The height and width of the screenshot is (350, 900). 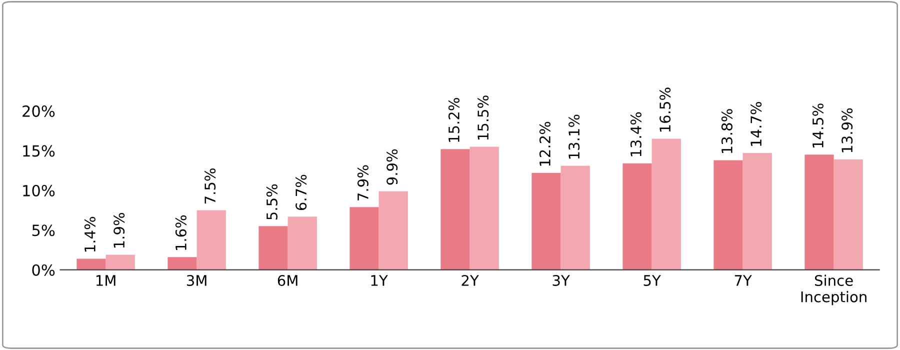 What do you see at coordinates (454, 120) in the screenshot?
I see `data-label: 15.2%` at bounding box center [454, 120].